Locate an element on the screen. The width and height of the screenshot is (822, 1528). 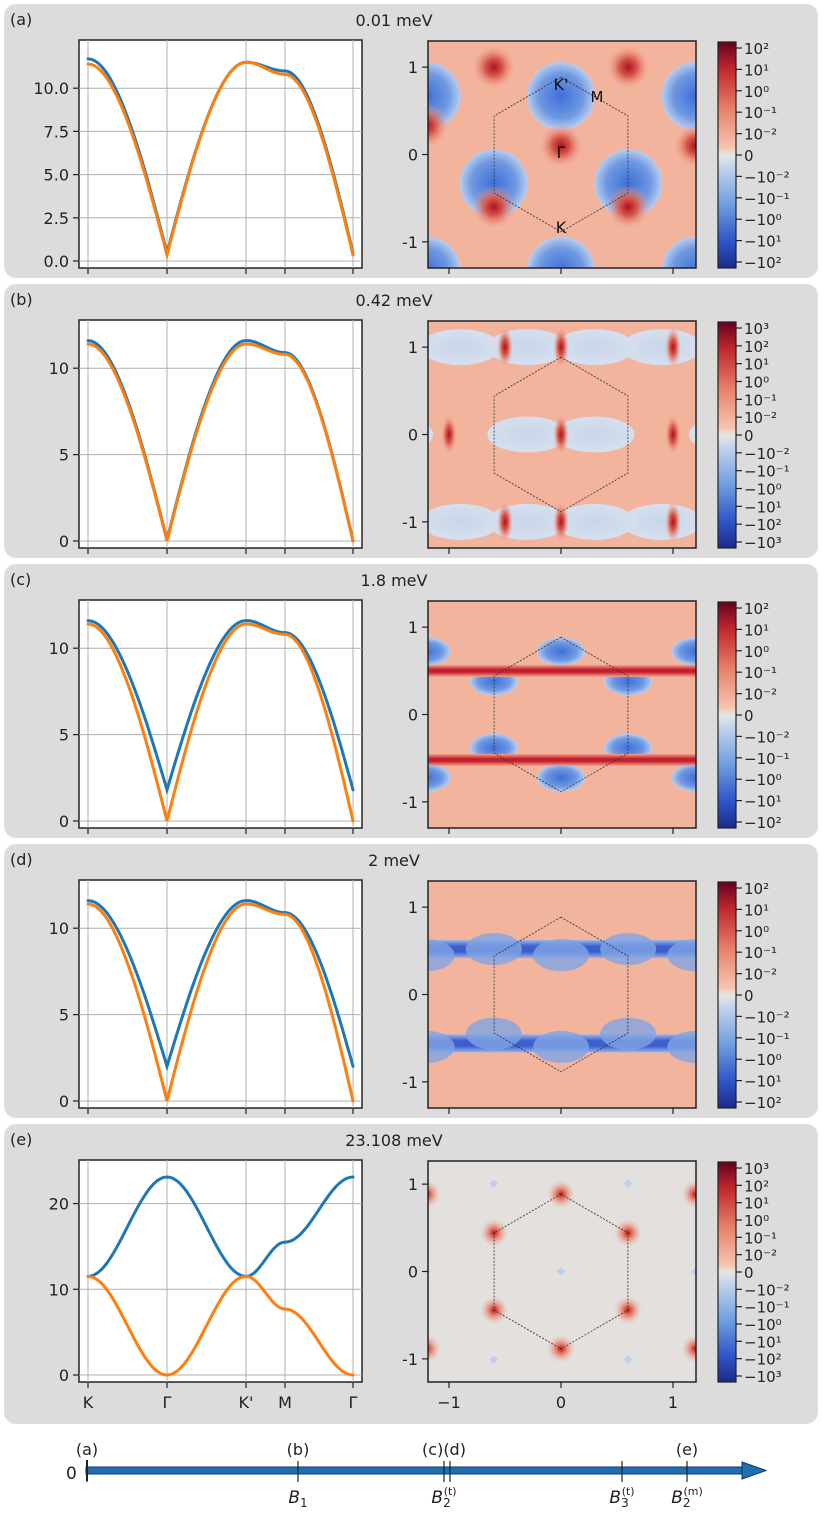
colorbar-tick-label: 10² is located at coordinates (756, 609).